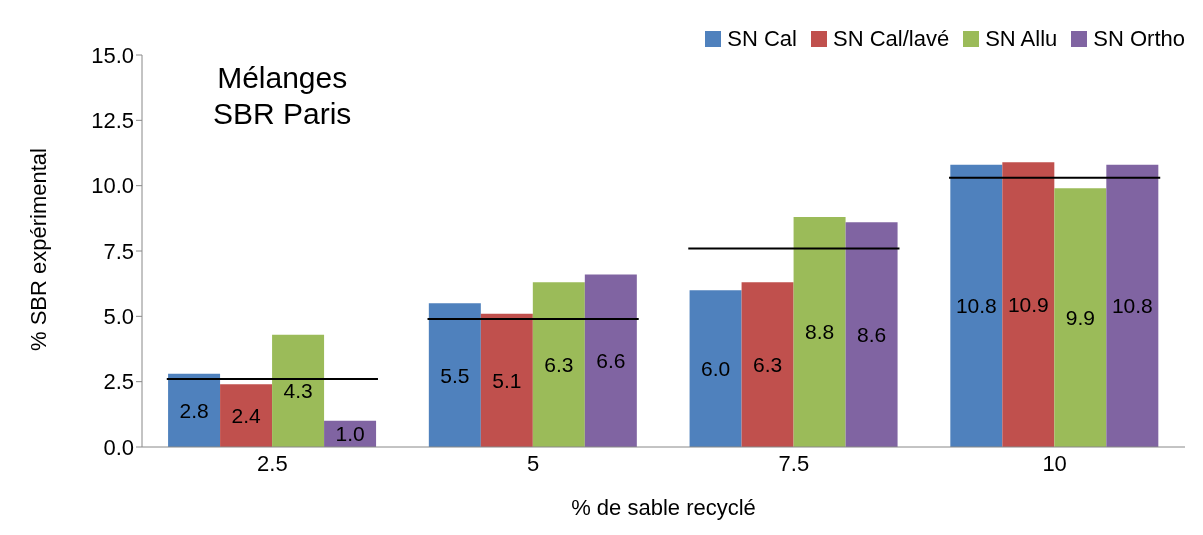  I want to click on data-label: 1.0, so click(350, 434).